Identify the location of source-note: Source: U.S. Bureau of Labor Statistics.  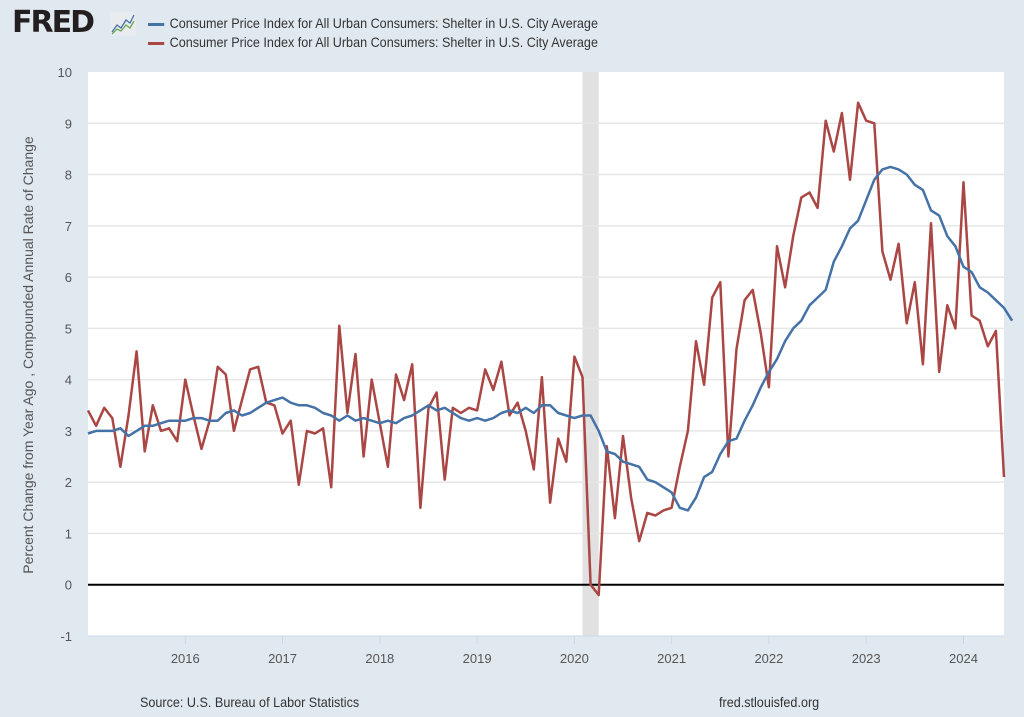
(250, 702).